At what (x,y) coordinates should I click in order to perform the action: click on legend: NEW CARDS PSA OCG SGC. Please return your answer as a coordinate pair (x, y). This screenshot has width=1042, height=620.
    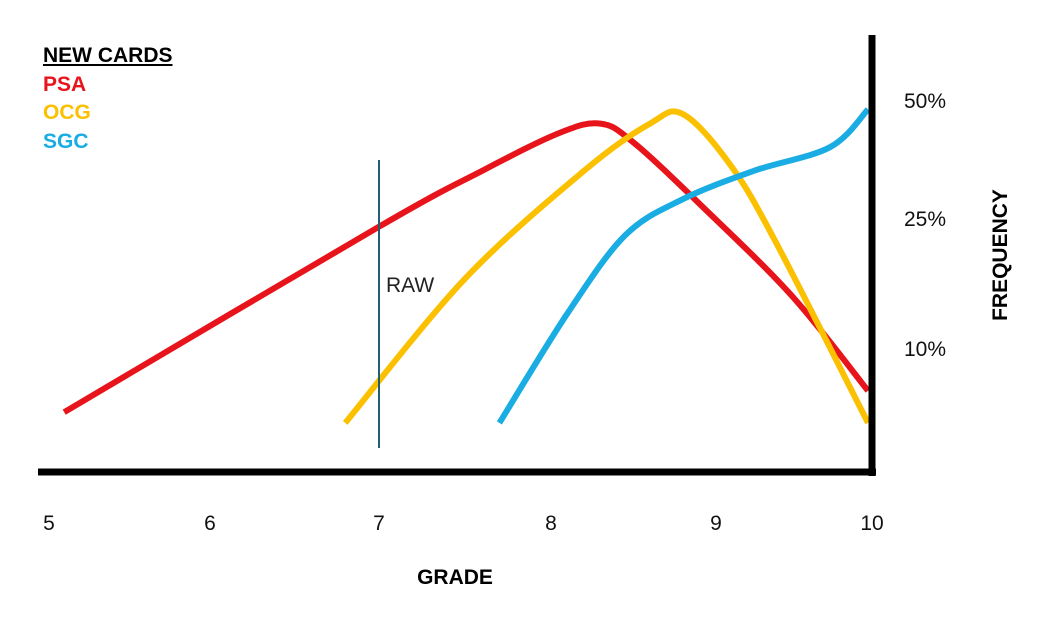
    Looking at the image, I should click on (108, 99).